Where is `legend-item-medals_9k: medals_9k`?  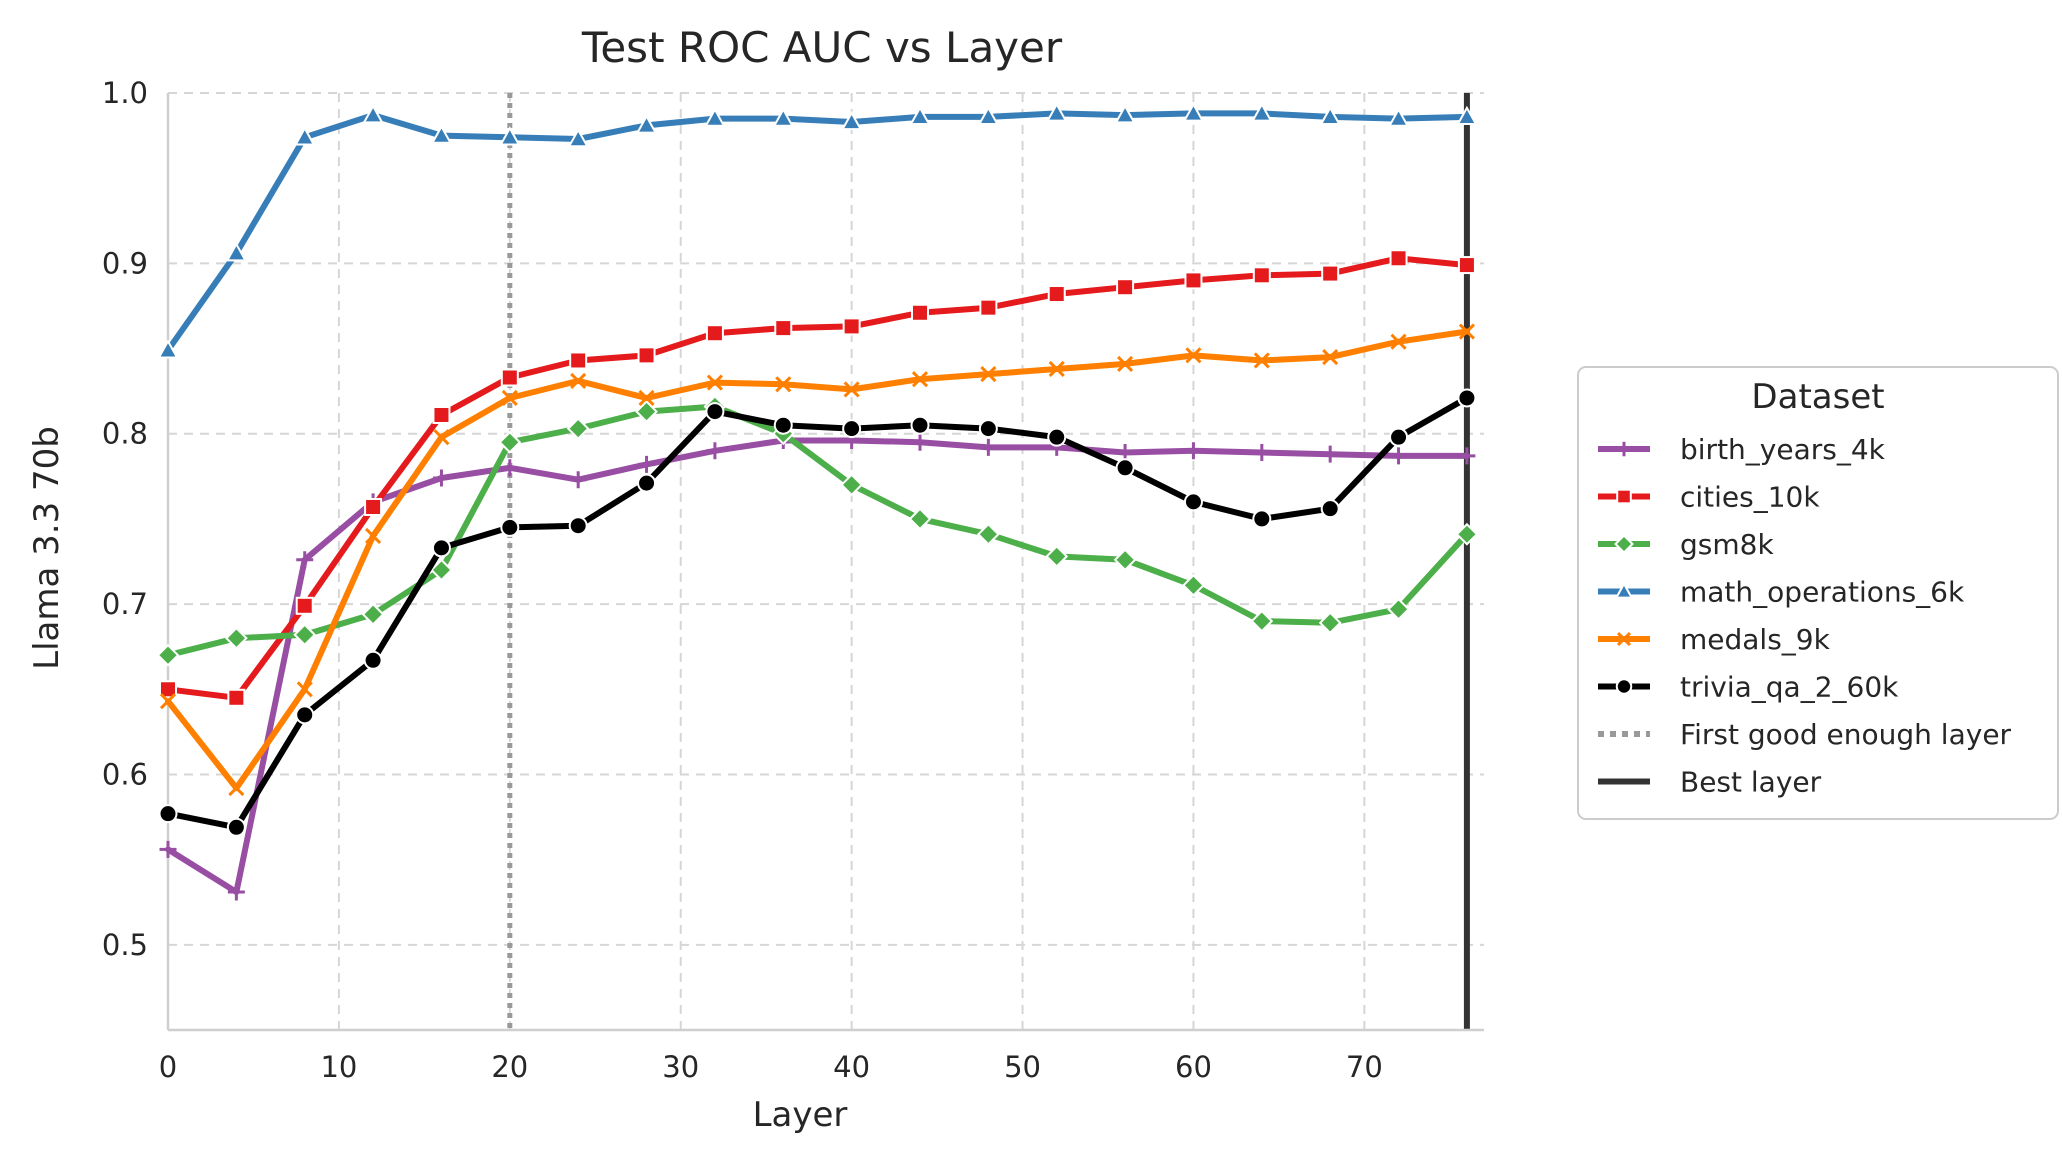
legend-item-medals_9k: medals_9k is located at coordinates (1714, 639).